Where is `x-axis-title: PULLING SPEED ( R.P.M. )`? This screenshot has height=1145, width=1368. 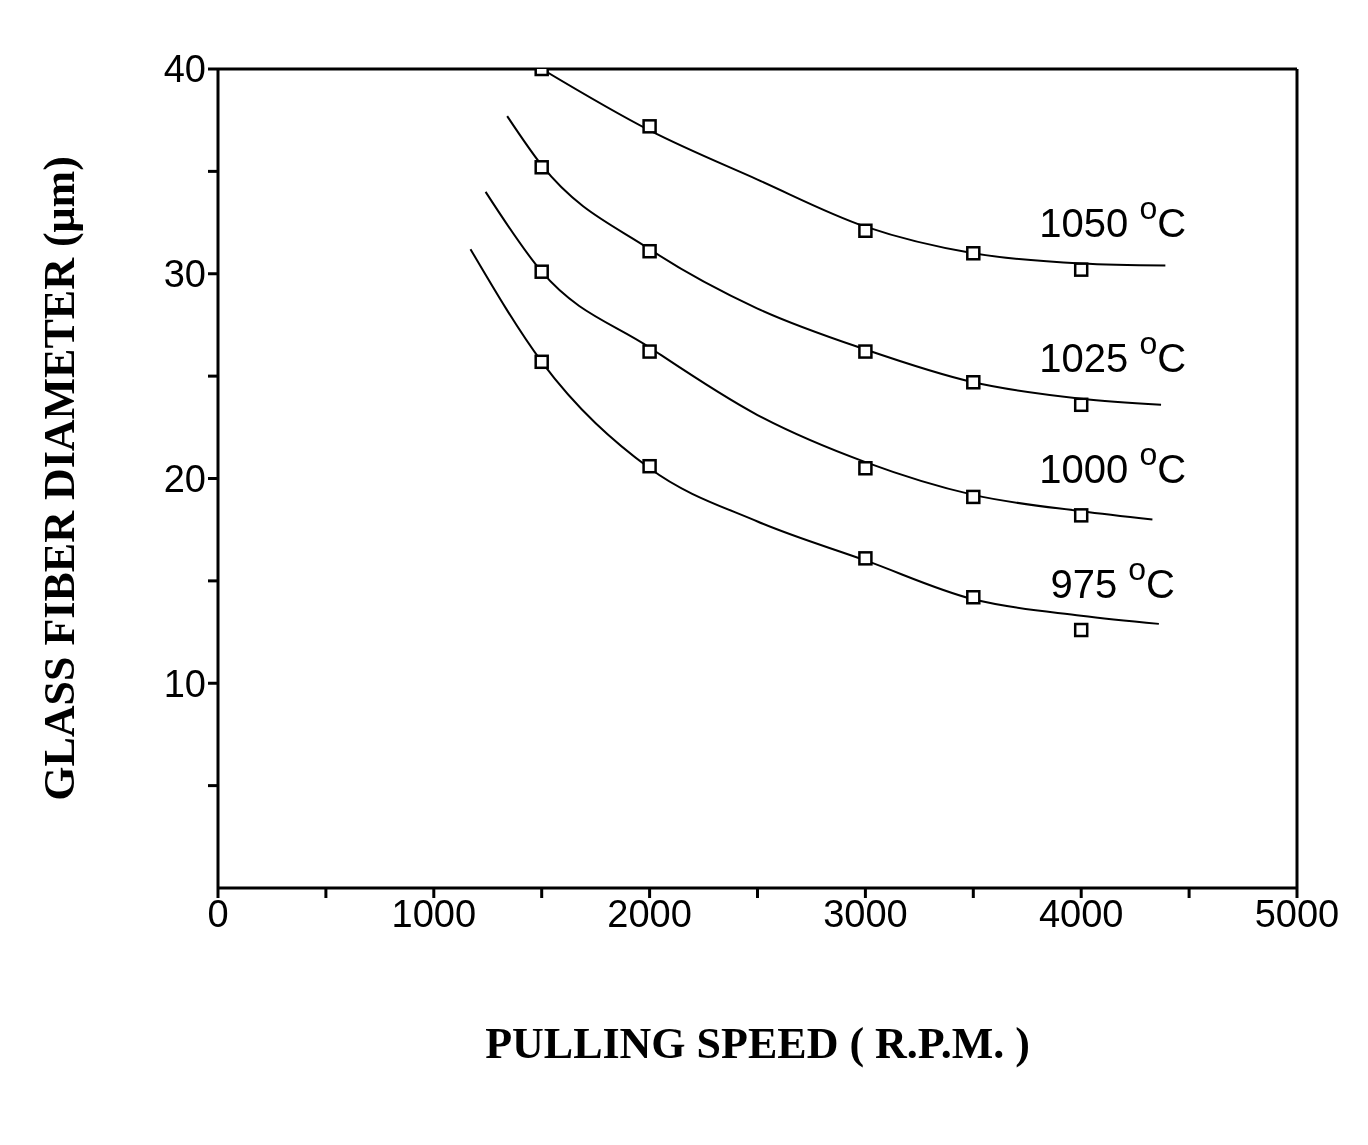 x-axis-title: PULLING SPEED ( R.P.M. ) is located at coordinates (757, 1043).